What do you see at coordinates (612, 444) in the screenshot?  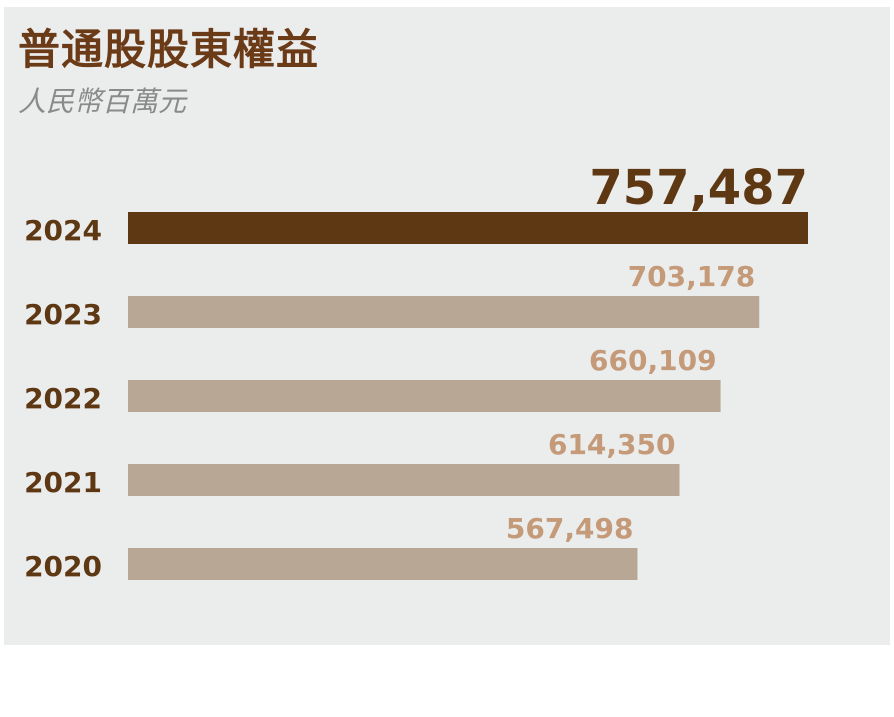 I see `value-label-2021: 614,350` at bounding box center [612, 444].